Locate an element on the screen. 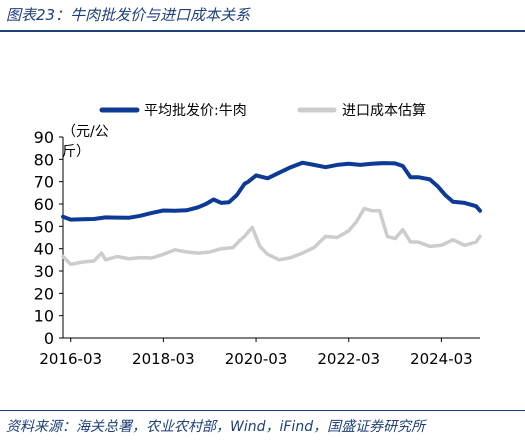 This screenshot has height=440, width=525. y-axis-unit-label-line1: （元/公 is located at coordinates (85, 132).